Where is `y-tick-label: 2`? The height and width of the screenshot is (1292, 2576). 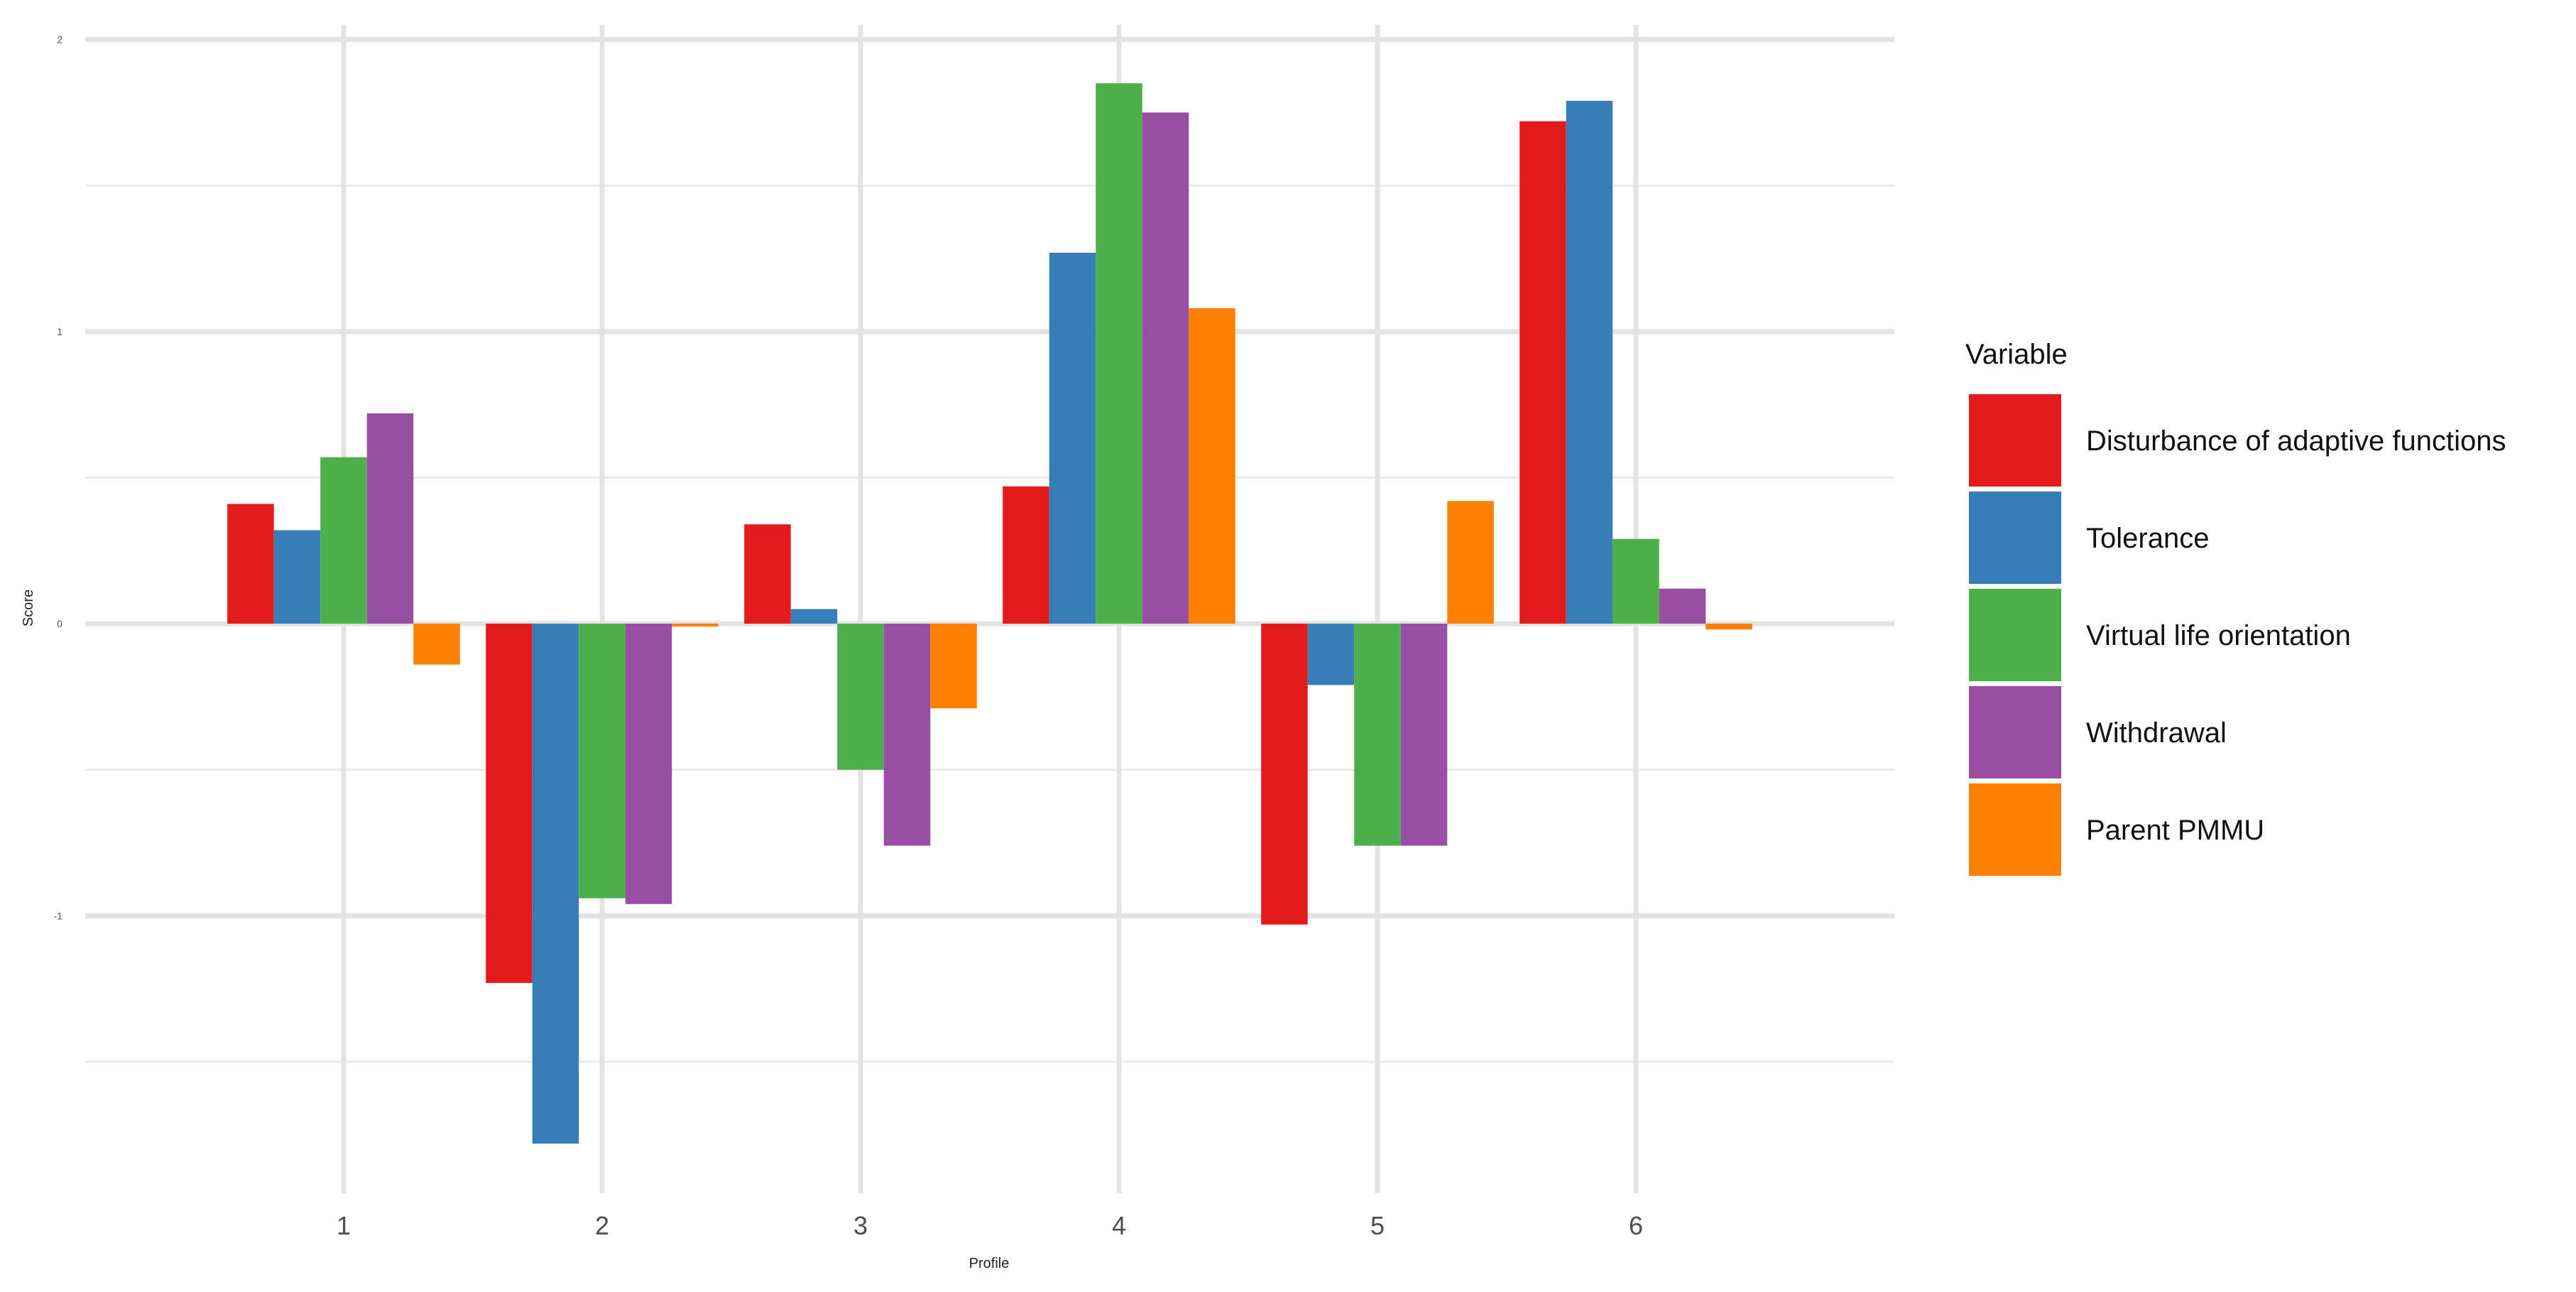 y-tick-label: 2 is located at coordinates (59, 39).